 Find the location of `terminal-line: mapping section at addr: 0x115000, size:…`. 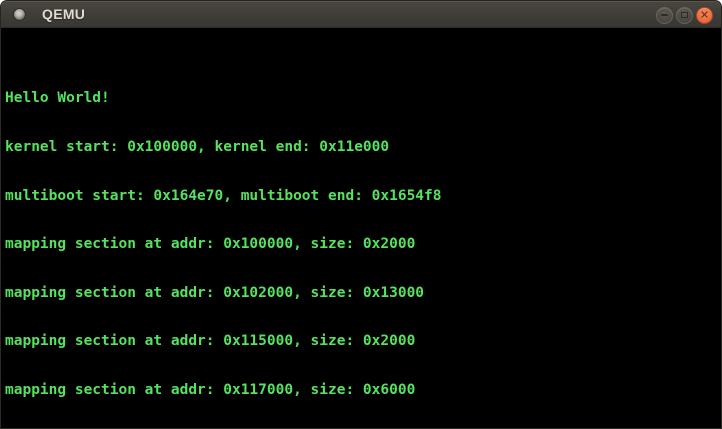

terminal-line: mapping section at addr: 0x115000, size:… is located at coordinates (210, 341).